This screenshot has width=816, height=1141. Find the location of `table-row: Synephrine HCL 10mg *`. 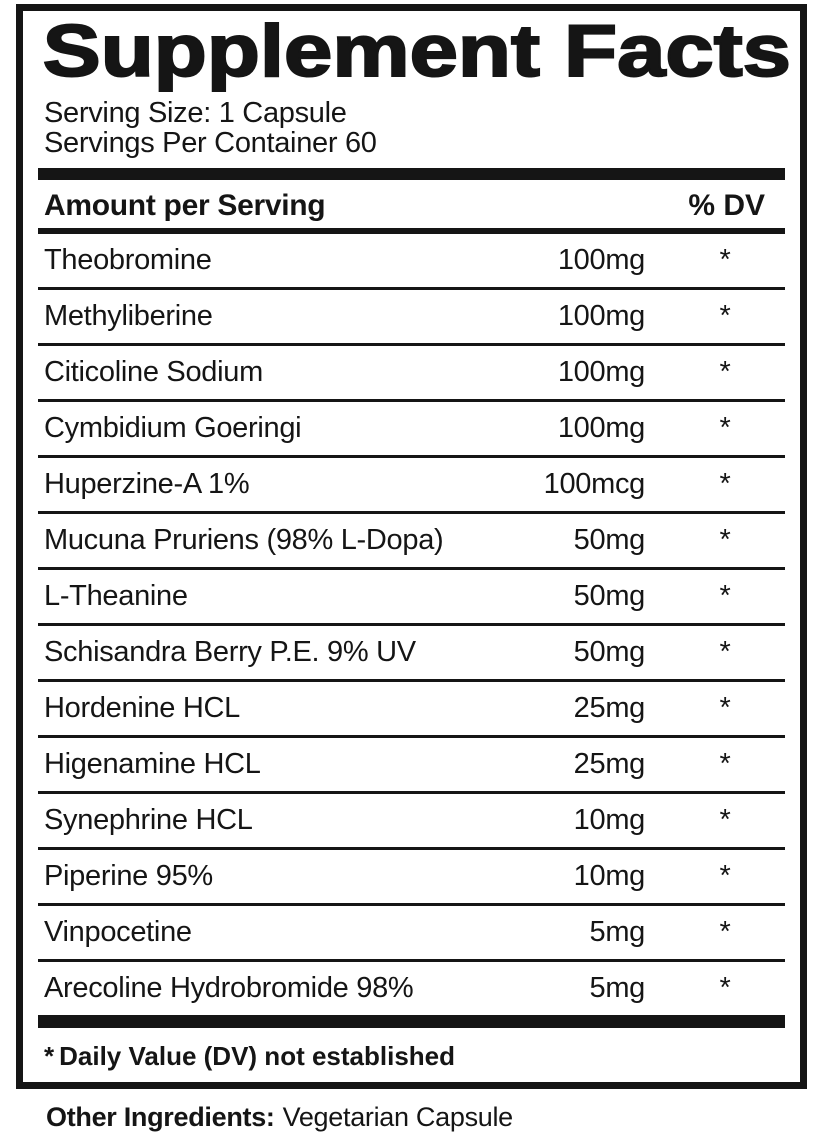

table-row: Synephrine HCL 10mg * is located at coordinates (411, 819).